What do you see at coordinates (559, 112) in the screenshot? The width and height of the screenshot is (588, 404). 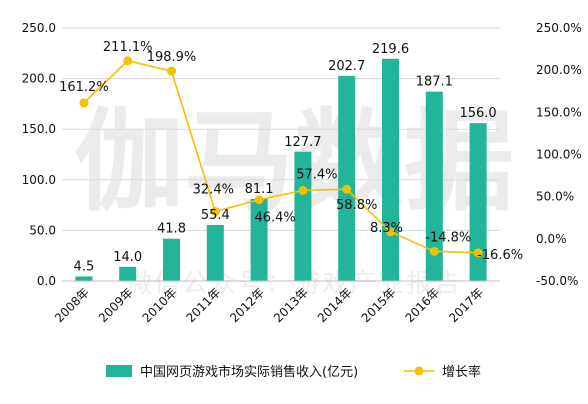 I see `right-axis-tick-label: 150.0%` at bounding box center [559, 112].